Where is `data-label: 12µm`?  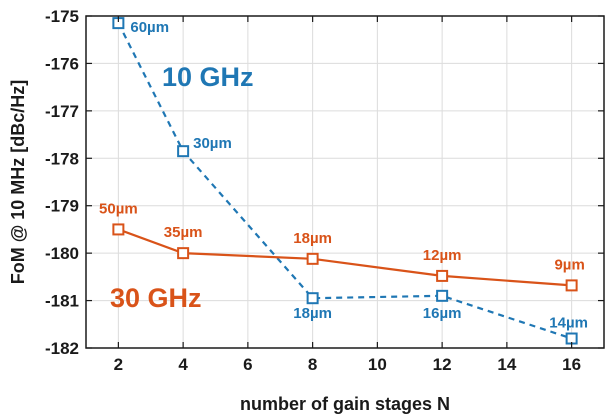 data-label: 12µm is located at coordinates (442, 255).